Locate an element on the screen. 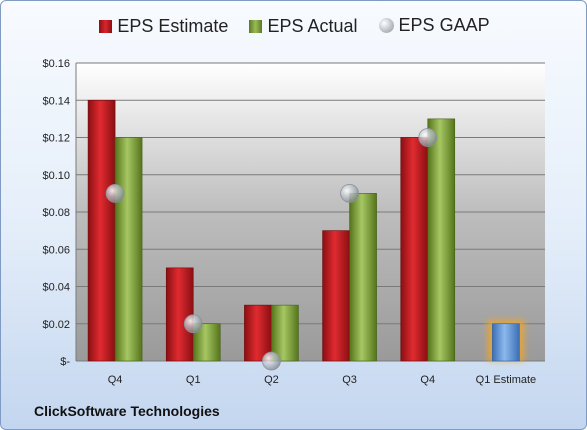 The width and height of the screenshot is (587, 430). y-tick-label: $0.04 is located at coordinates (56, 288).